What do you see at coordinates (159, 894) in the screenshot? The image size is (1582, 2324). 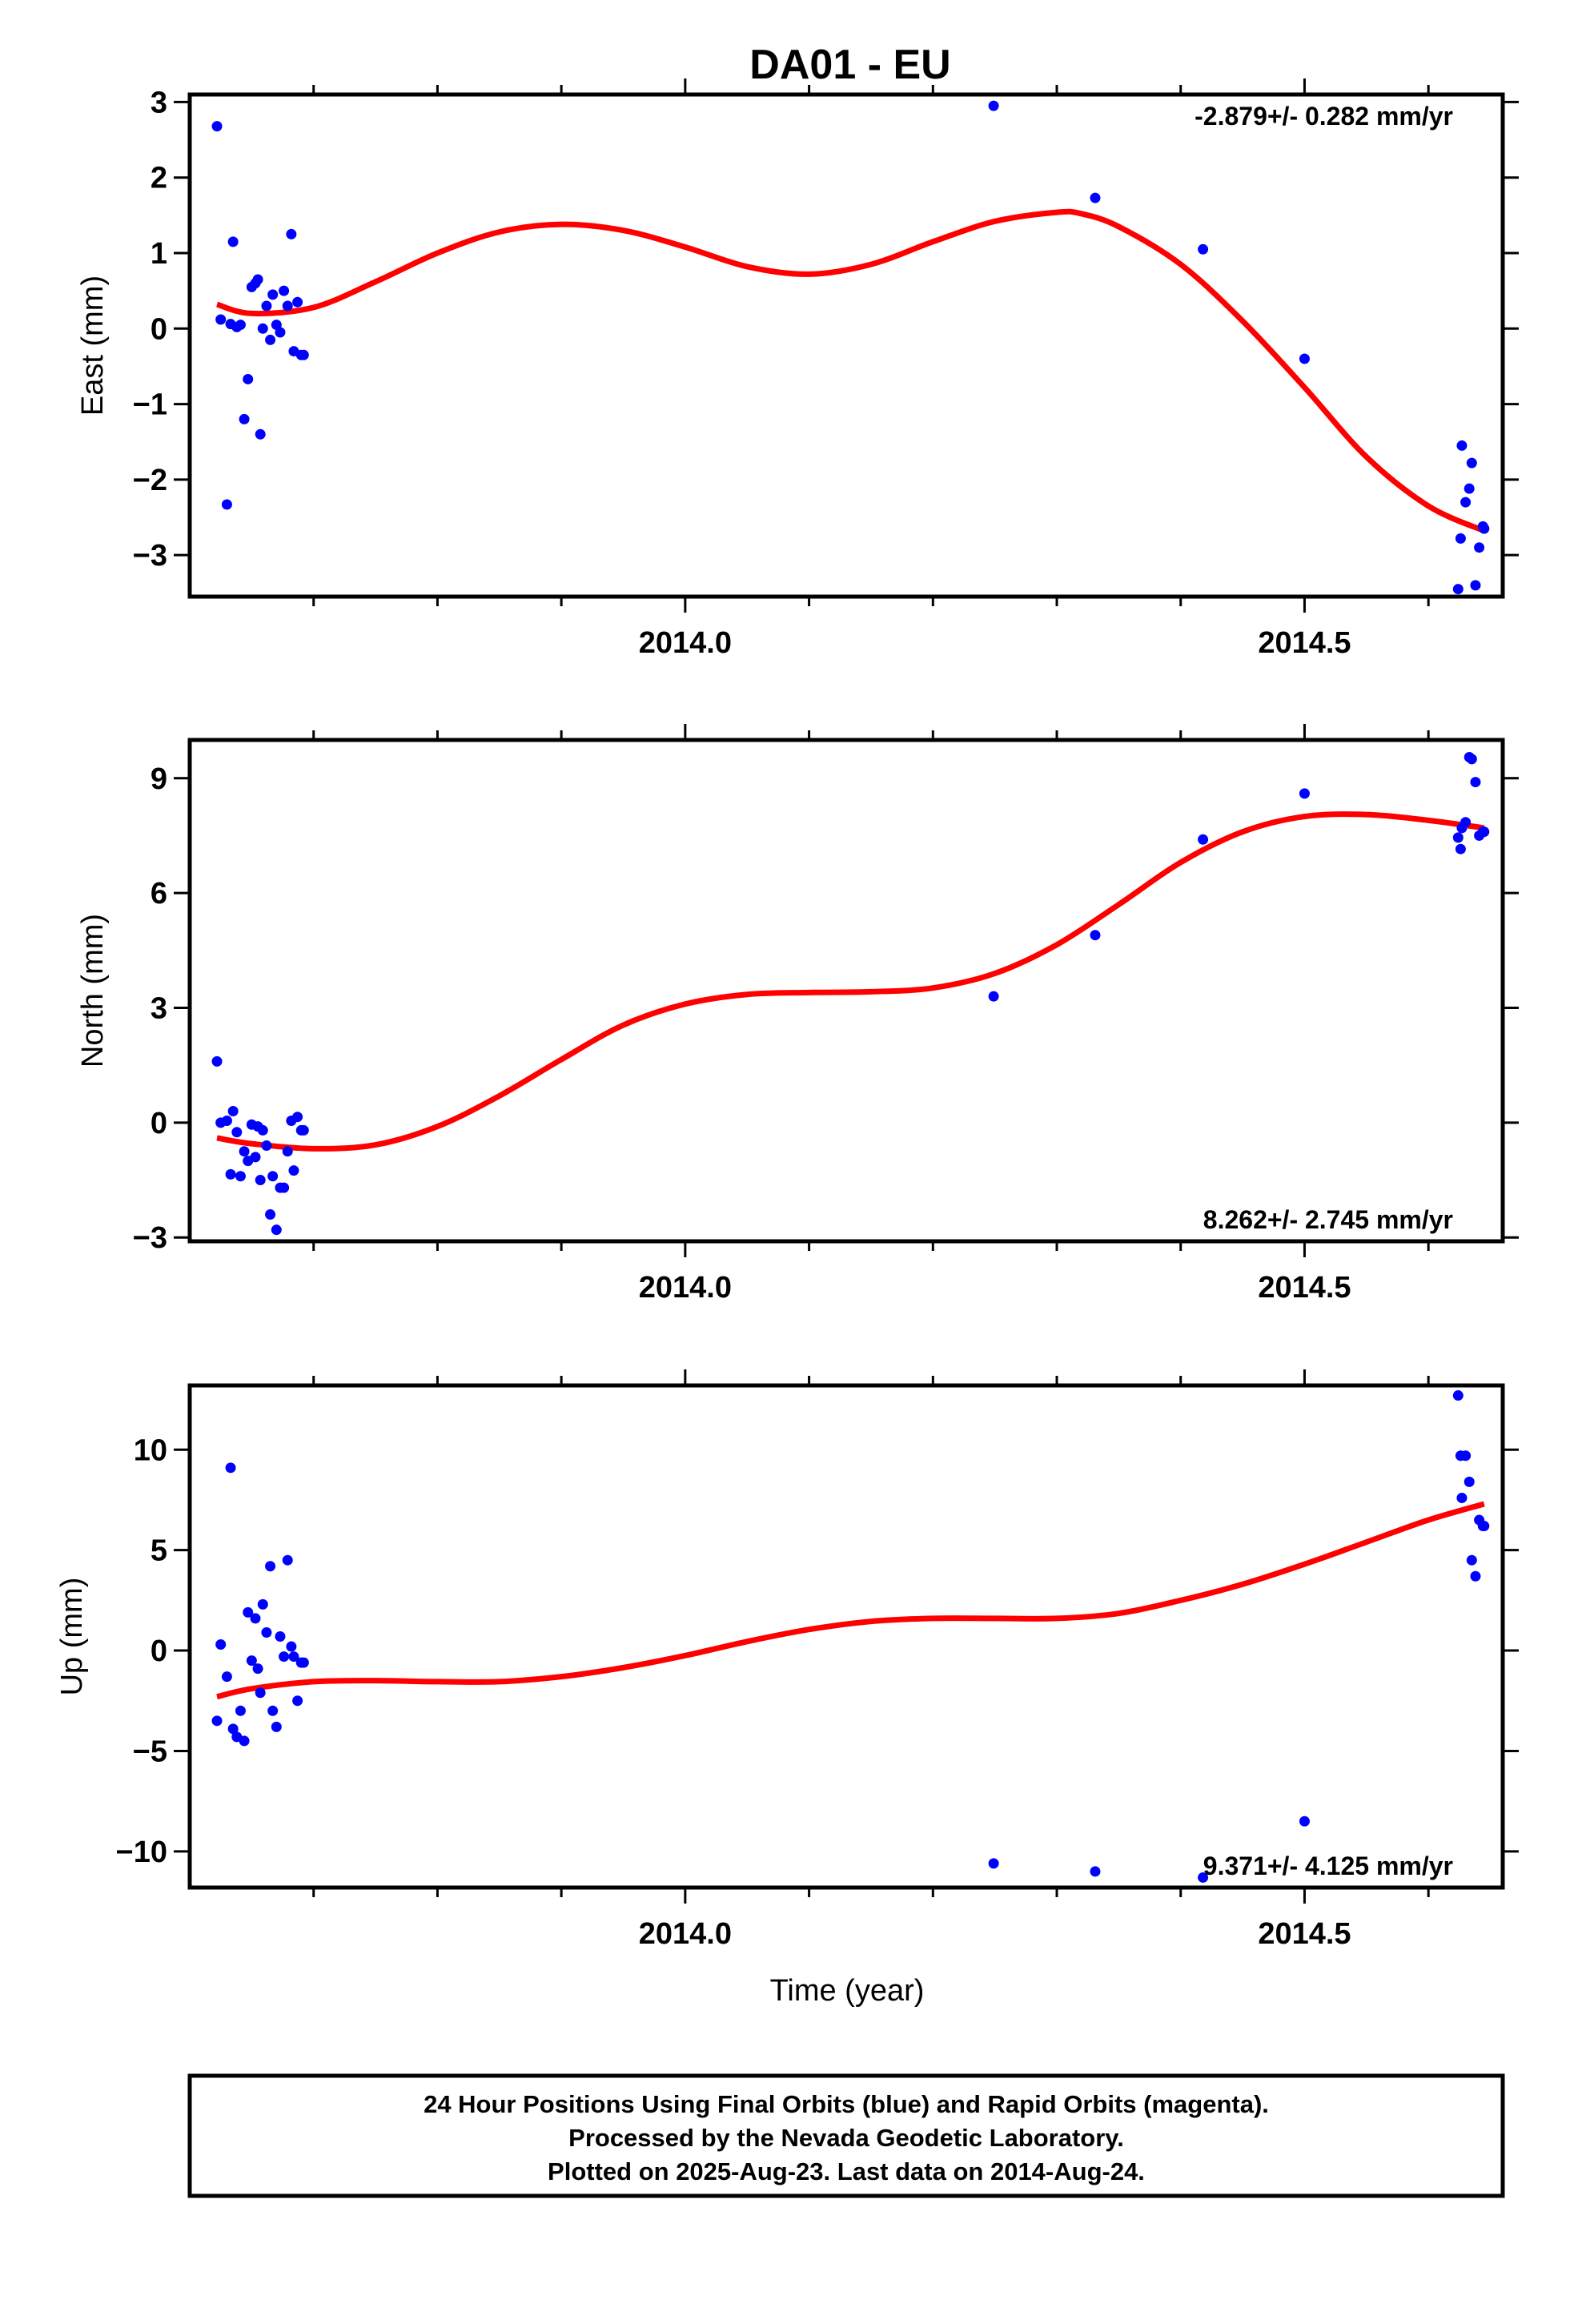 I see `north-y-tick-label: 6` at bounding box center [159, 894].